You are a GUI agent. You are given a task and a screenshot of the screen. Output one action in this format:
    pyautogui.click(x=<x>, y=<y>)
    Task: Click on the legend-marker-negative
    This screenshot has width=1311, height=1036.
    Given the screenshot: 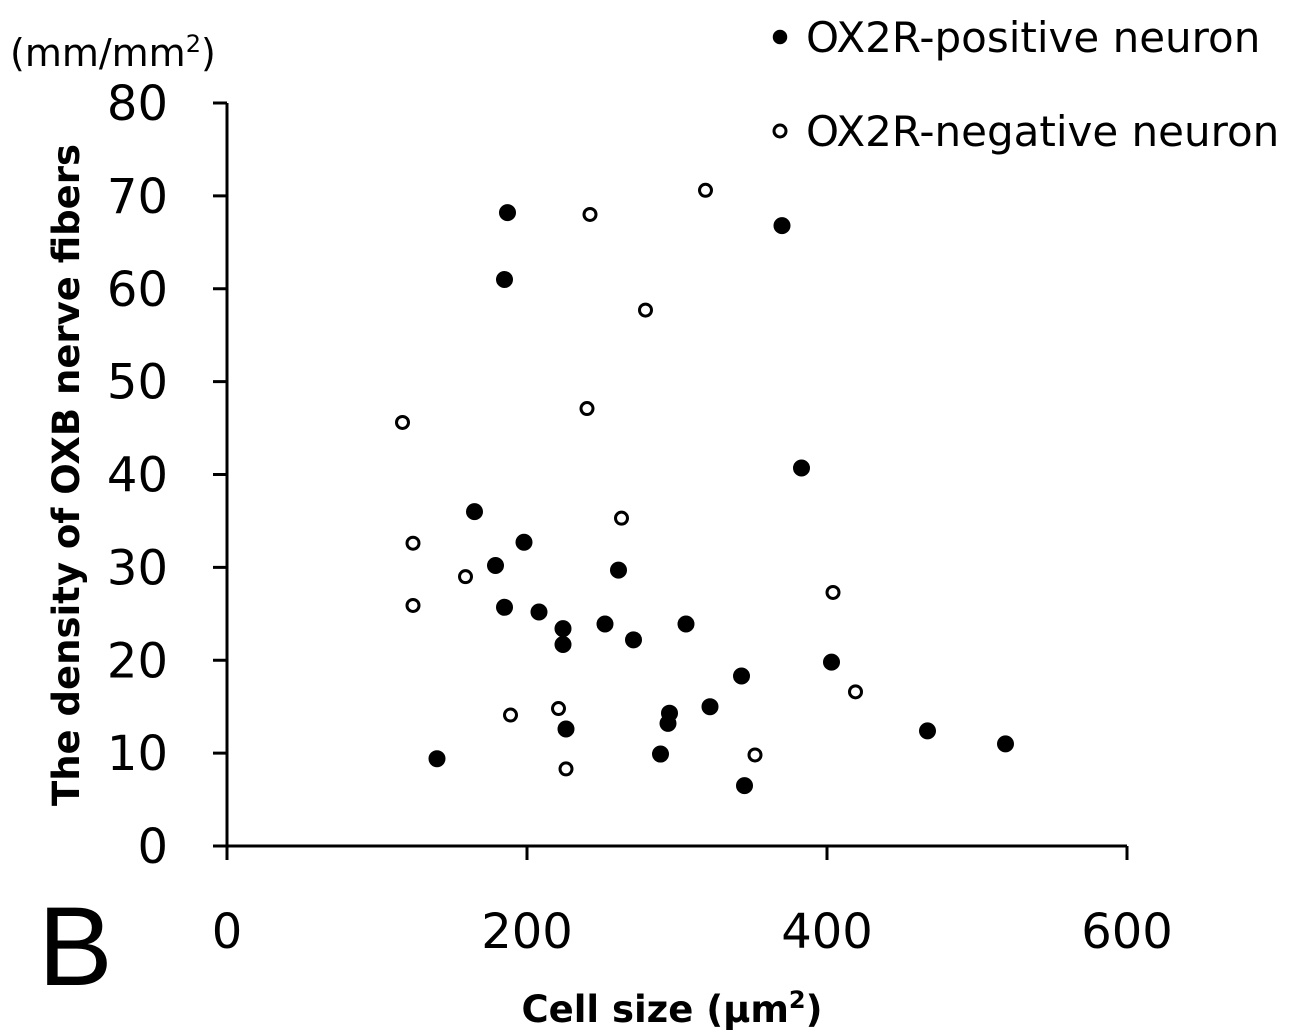 What is the action you would take?
    pyautogui.click(x=780, y=131)
    